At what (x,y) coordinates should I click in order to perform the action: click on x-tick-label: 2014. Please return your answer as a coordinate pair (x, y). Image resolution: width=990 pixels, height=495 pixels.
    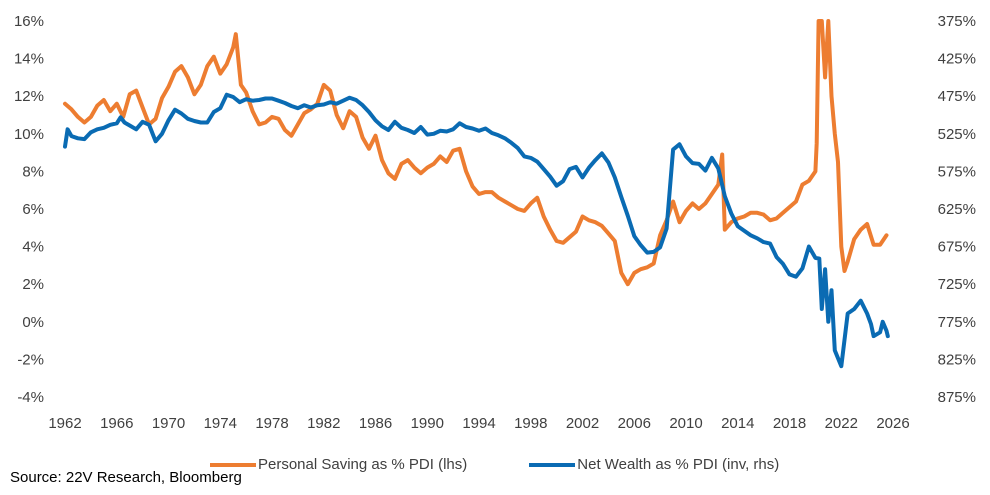
    Looking at the image, I should click on (737, 423).